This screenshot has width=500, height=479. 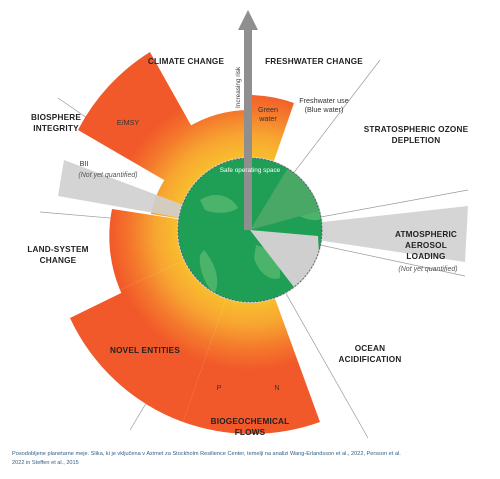 I want to click on atmospheric-label-3: LOADING, so click(x=425, y=256).